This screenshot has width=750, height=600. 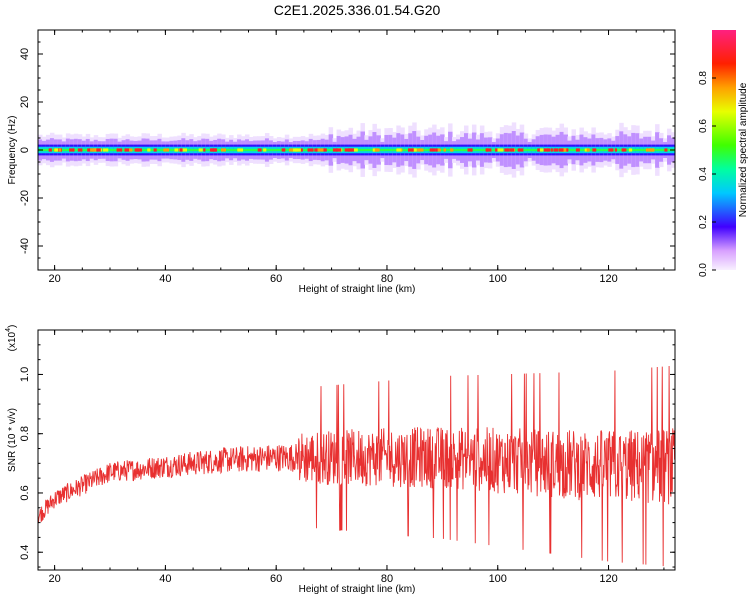 I want to click on spectrogram-xtick-label: 40, so click(x=165, y=279).